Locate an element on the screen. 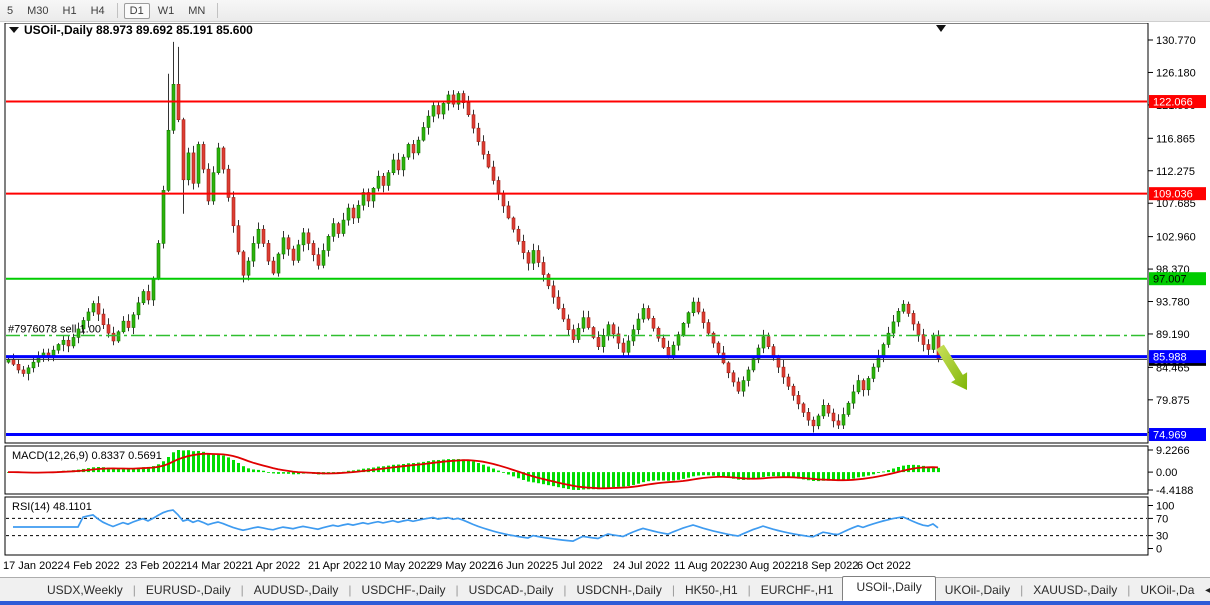  tab-scroll-left-icon: ◄ is located at coordinates (1206, 589).